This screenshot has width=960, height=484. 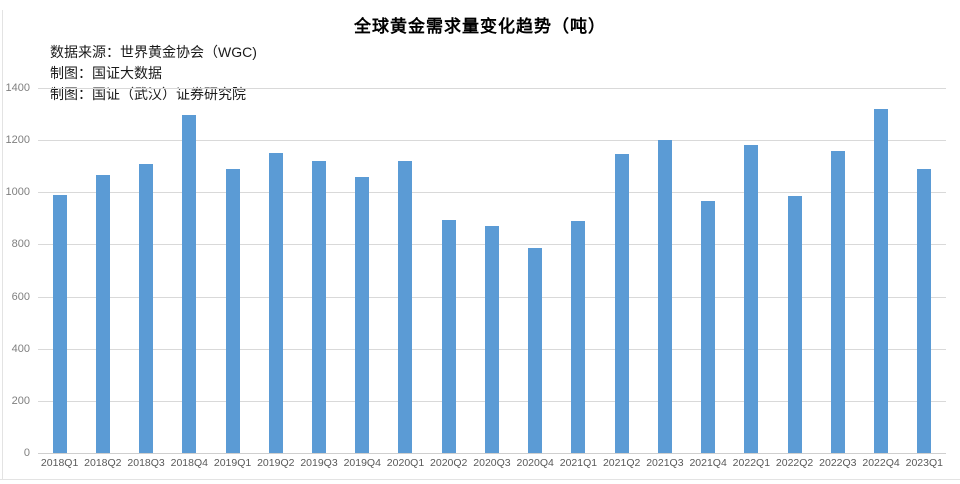 I want to click on x-axis-tick-label: 2019Q4, so click(x=362, y=463).